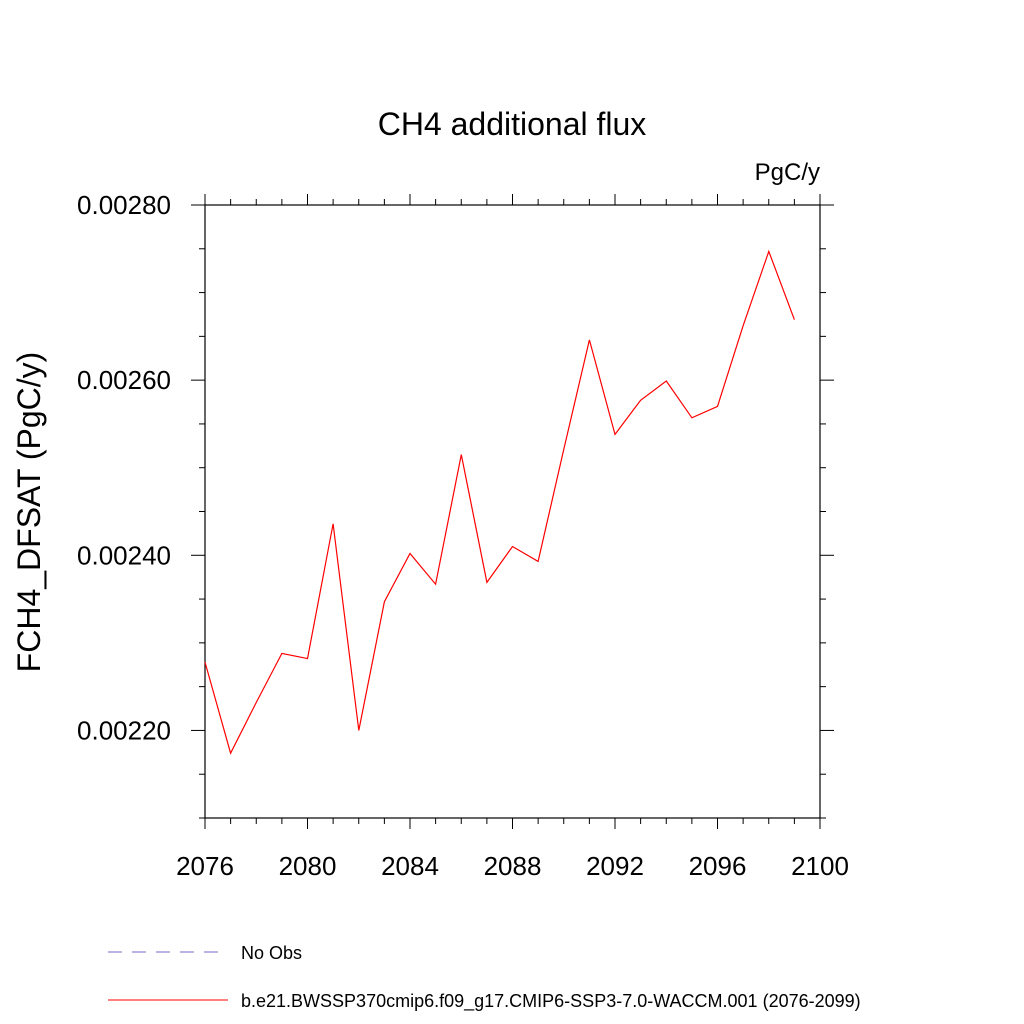 This screenshot has width=1024, height=1024. Describe the element at coordinates (124, 205) in the screenshot. I see `y-tick-label: 0.00280` at that location.